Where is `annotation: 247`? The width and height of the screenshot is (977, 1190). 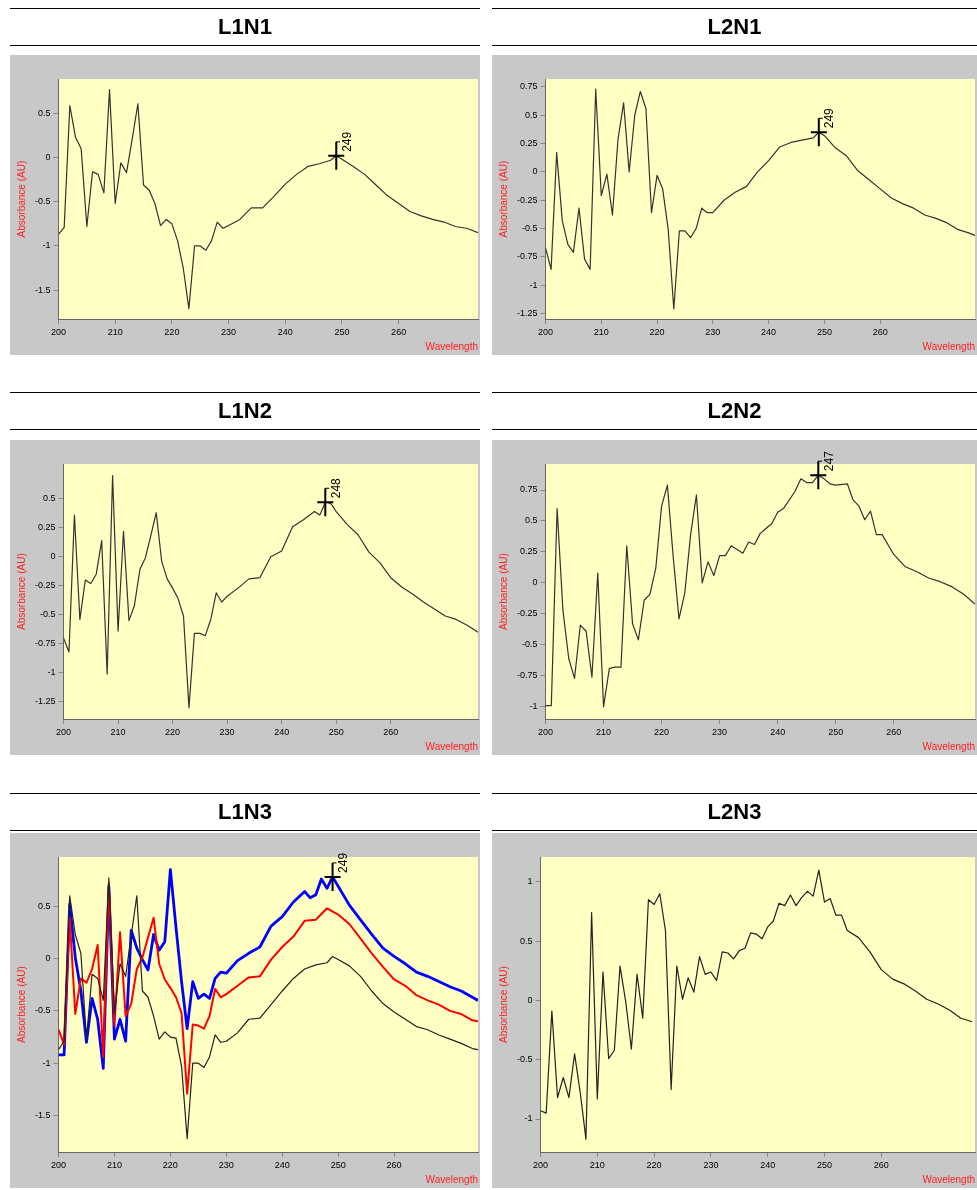 annotation: 247 is located at coordinates (828, 461).